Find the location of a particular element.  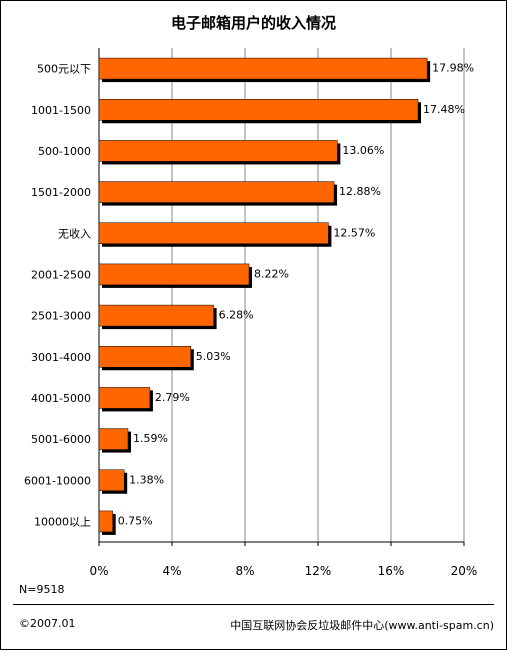

category-label: 1501-2000 is located at coordinates (61, 192).